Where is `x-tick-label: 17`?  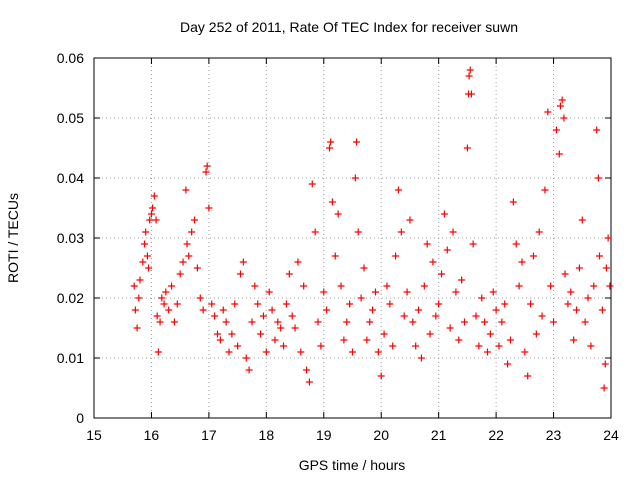
x-tick-label: 17 is located at coordinates (209, 435).